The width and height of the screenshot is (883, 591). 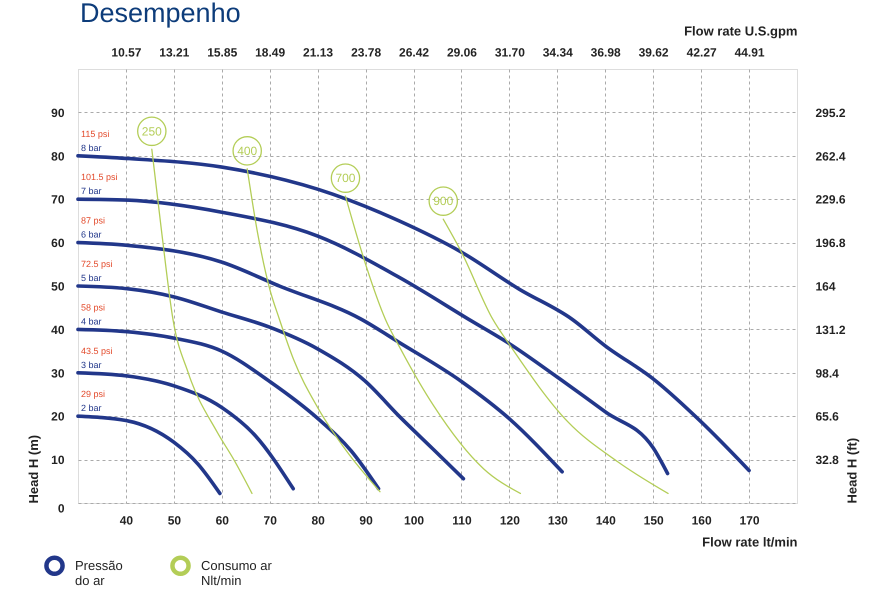 What do you see at coordinates (91, 408) in the screenshot?
I see `annotation: 2 bar` at bounding box center [91, 408].